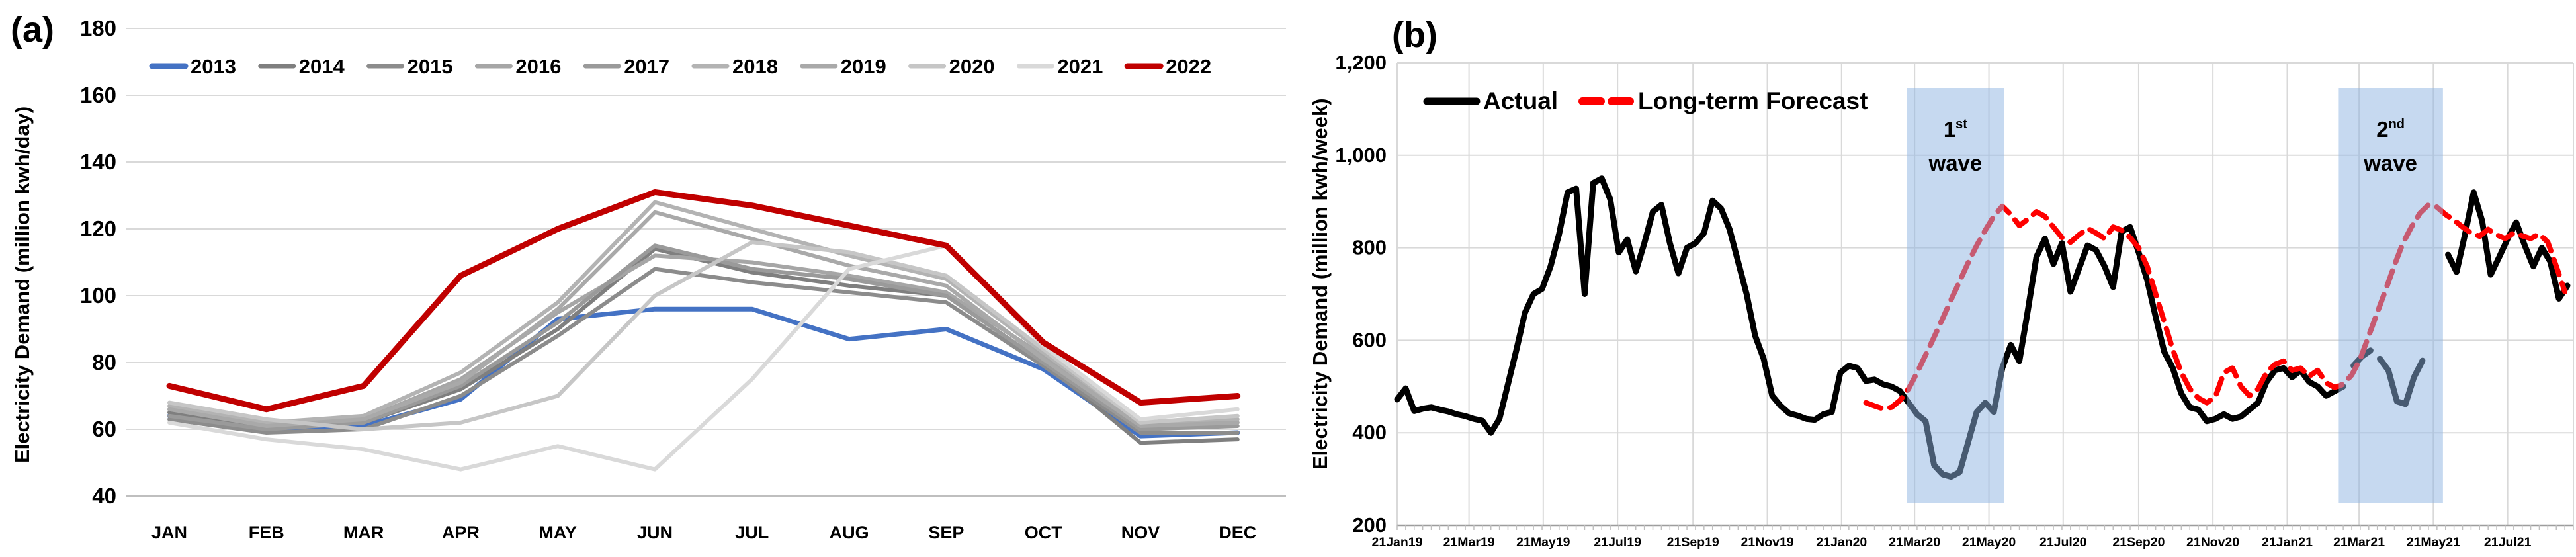 This screenshot has width=2576, height=557. Describe the element at coordinates (363, 532) in the screenshot. I see `x-tick-label: MAR` at that location.